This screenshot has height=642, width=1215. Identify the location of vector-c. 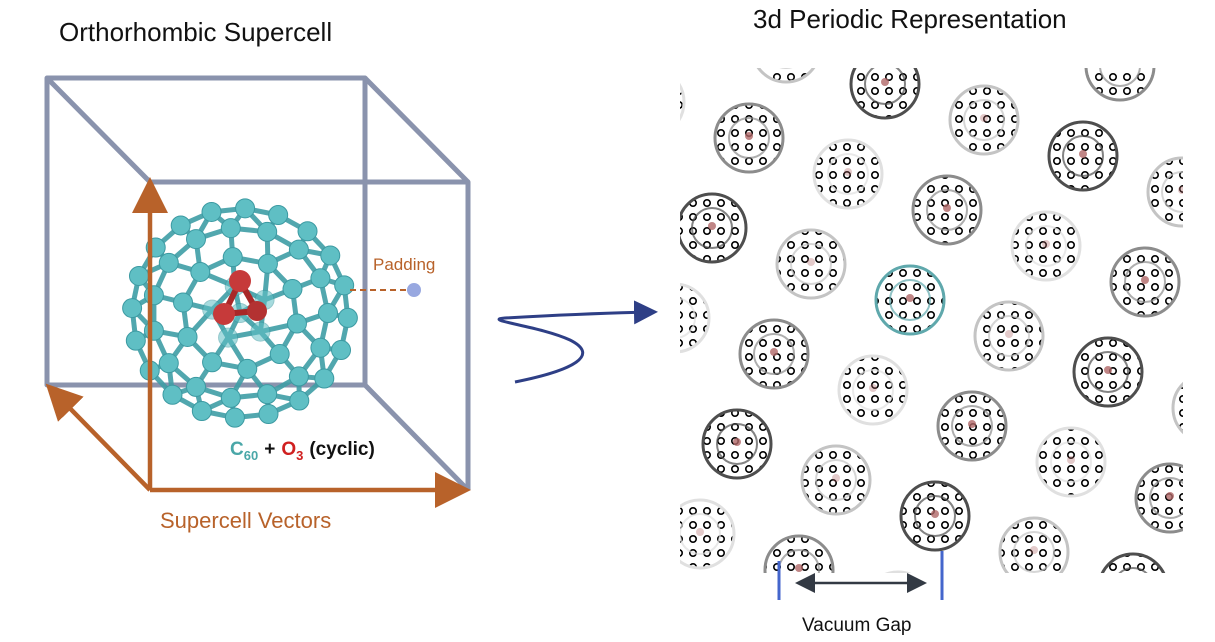
(98, 437).